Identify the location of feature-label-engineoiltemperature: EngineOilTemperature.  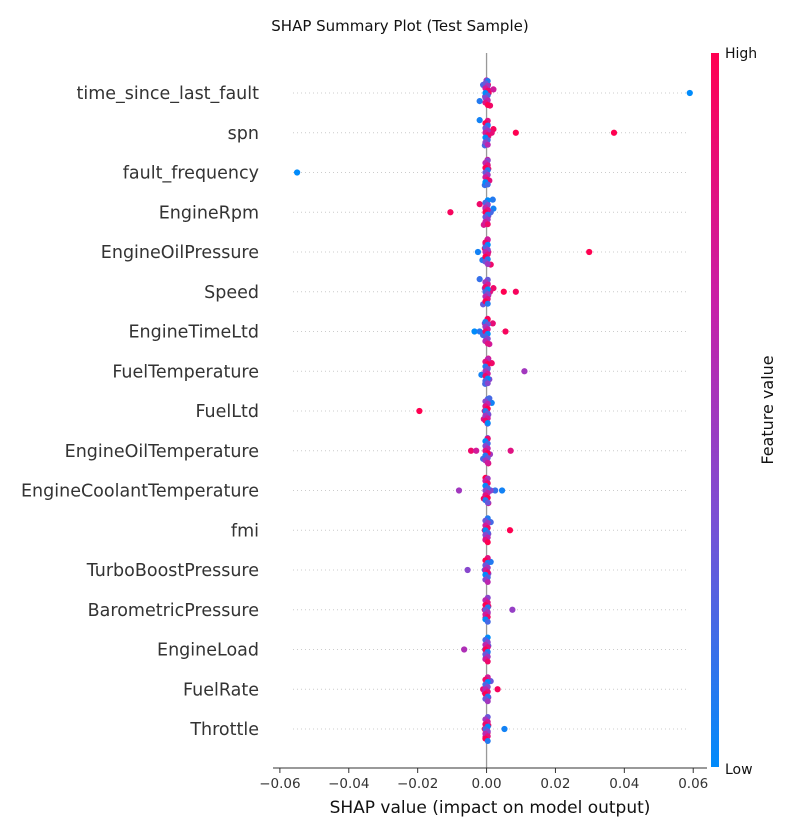
(162, 452).